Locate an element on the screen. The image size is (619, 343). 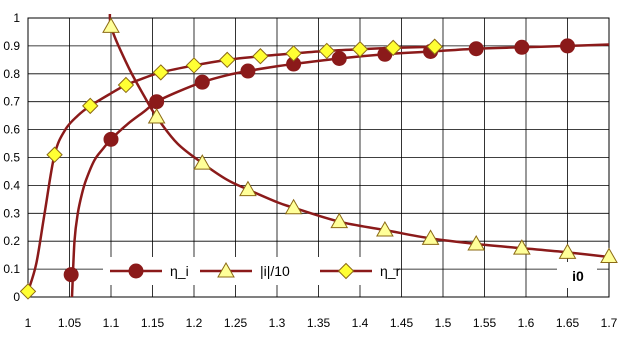
y-tick-label: 0.7 is located at coordinates (11, 102).